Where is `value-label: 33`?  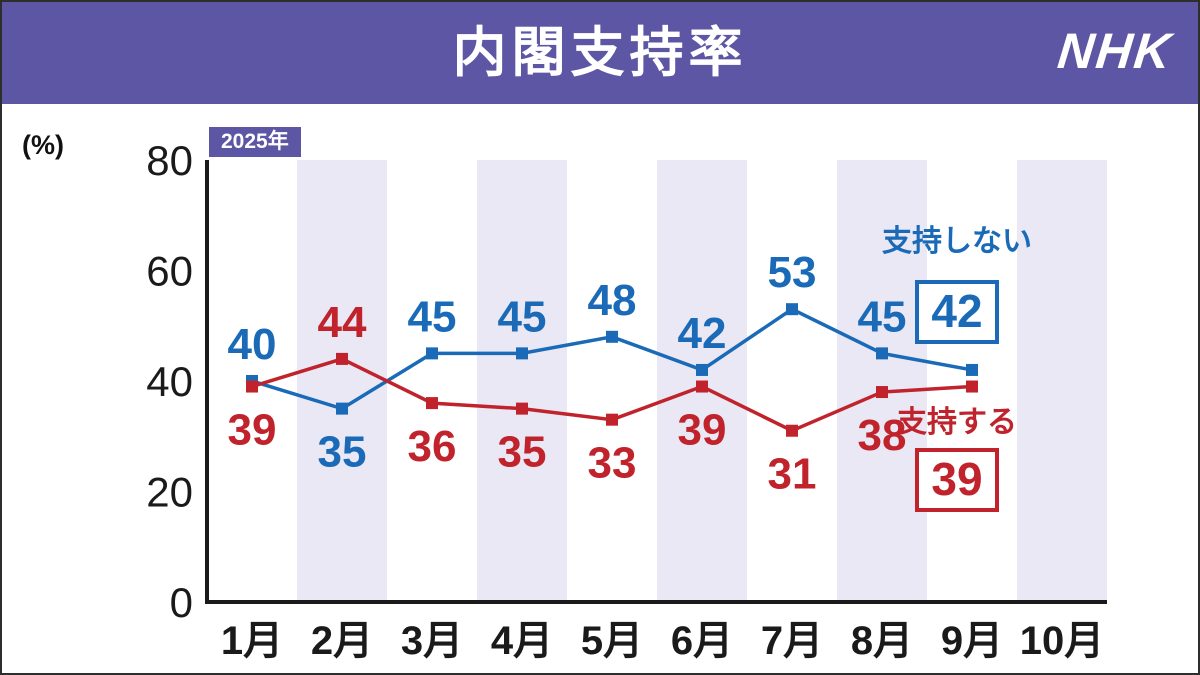
value-label: 33 is located at coordinates (612, 463).